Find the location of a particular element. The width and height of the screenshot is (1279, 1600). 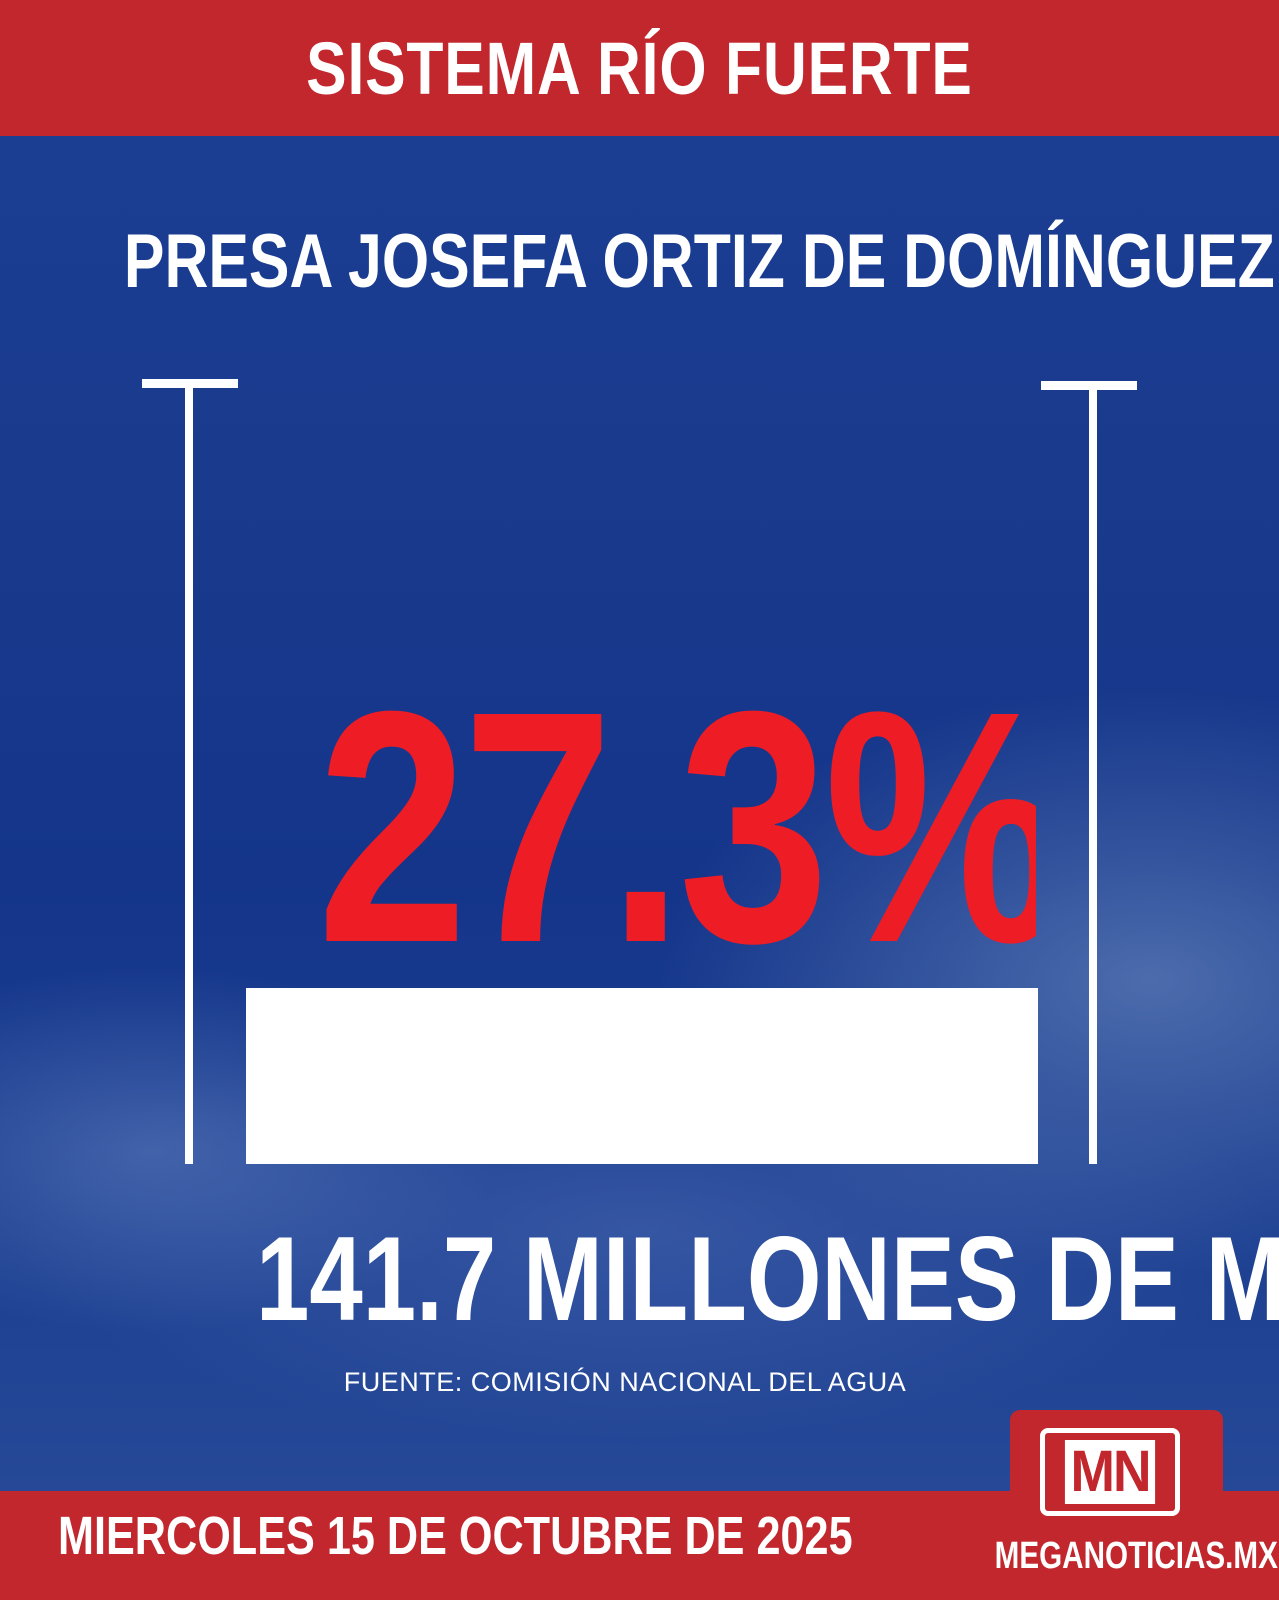

volume-text: 141.7 MILLONES DE M is located at coordinates (767, 1279).